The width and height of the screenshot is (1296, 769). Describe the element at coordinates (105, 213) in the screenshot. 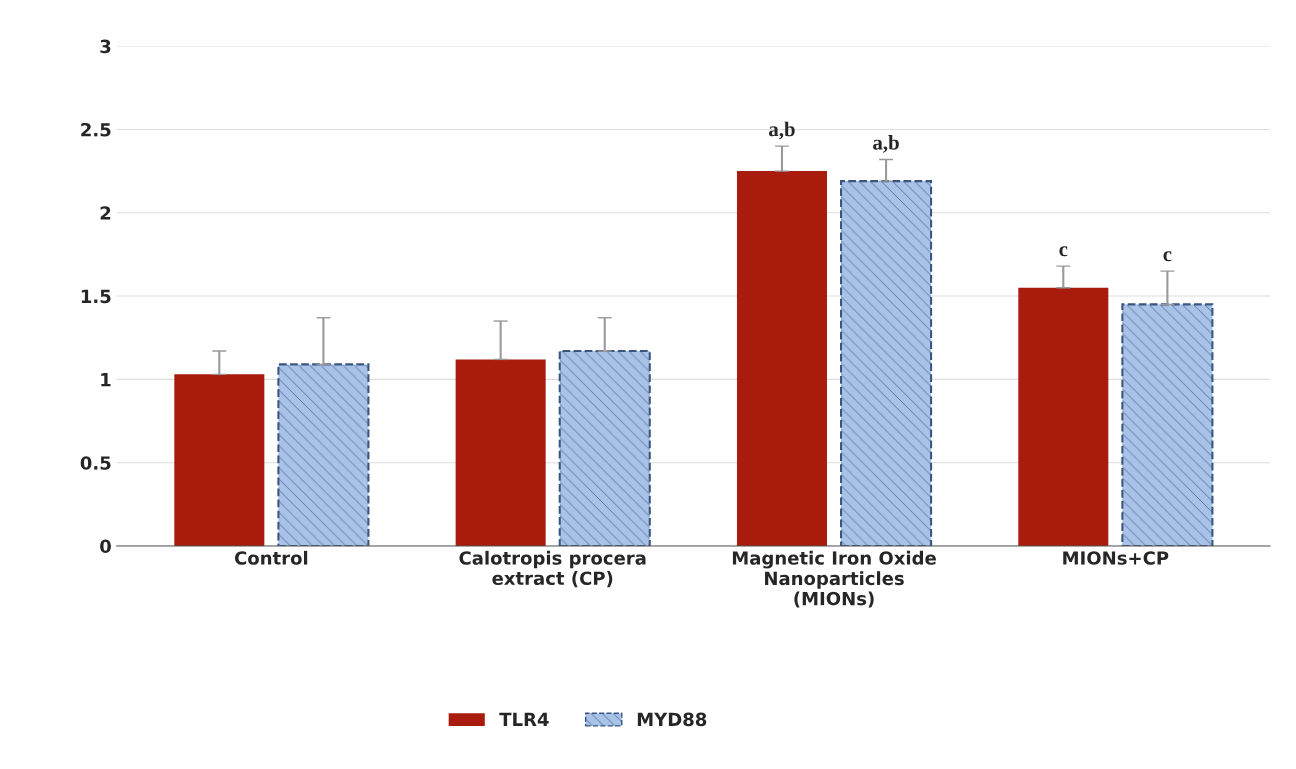

I see `y-tick-label: 2` at that location.